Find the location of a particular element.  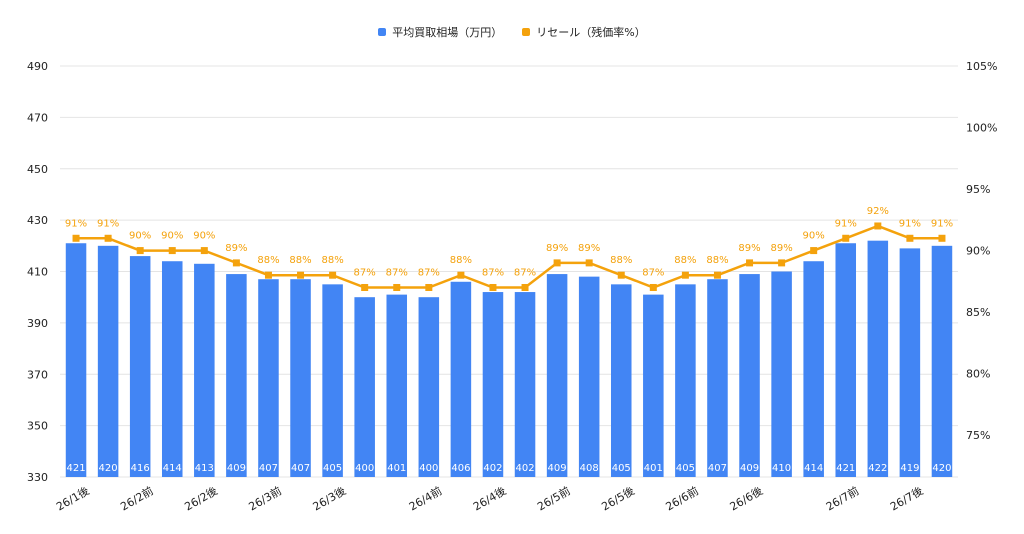

y-right-tick-label: 105% is located at coordinates (981, 66).